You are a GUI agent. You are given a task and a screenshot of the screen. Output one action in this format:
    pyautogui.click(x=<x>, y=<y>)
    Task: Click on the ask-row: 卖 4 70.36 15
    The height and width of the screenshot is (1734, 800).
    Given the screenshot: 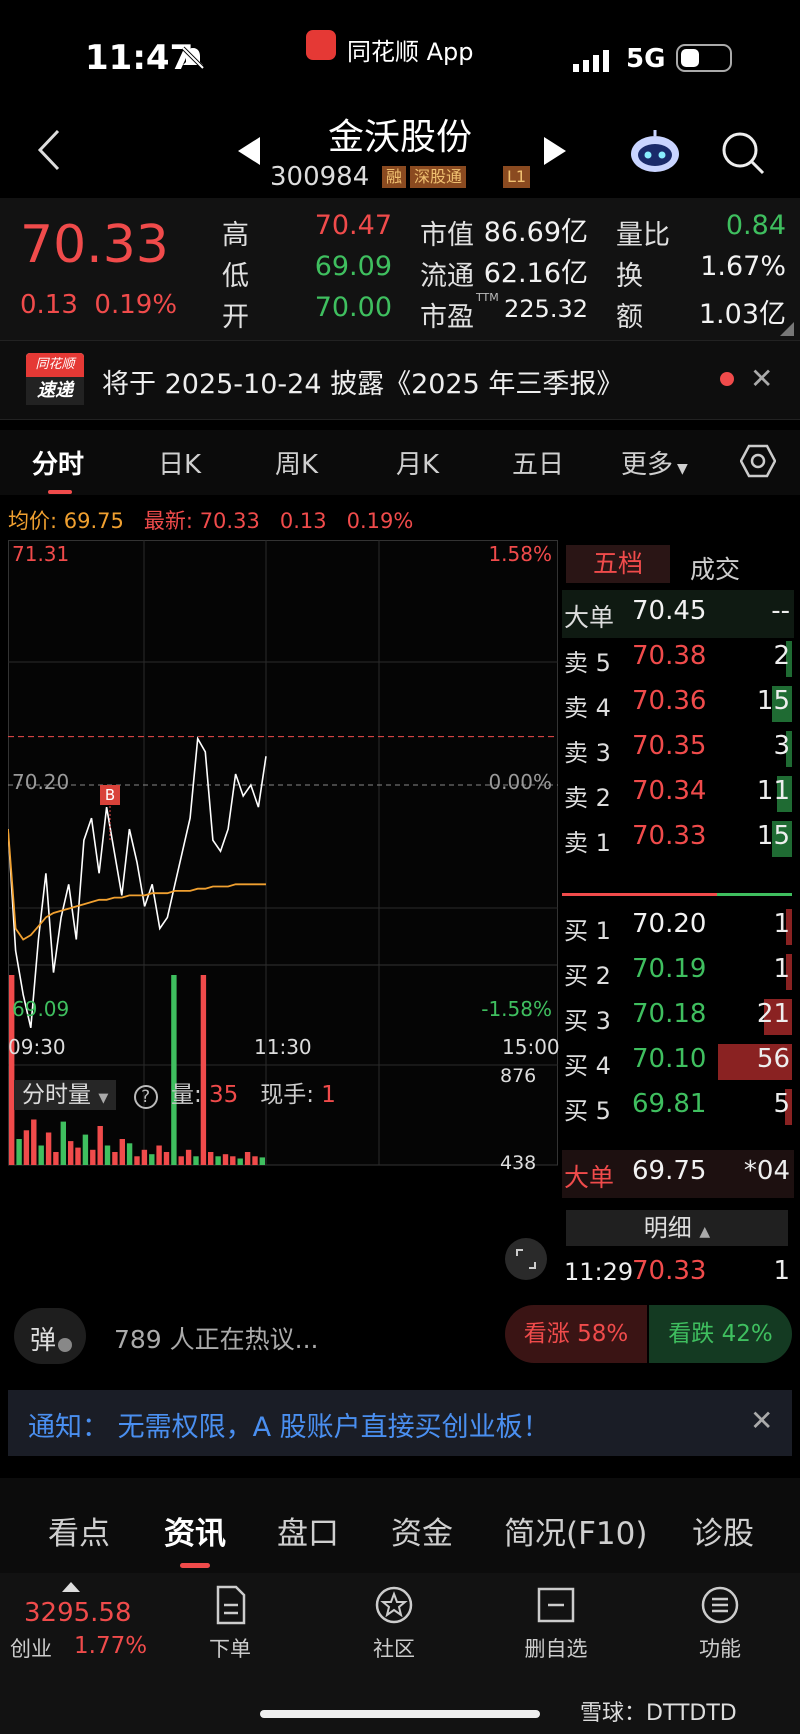 What is the action you would take?
    pyautogui.click(x=678, y=704)
    